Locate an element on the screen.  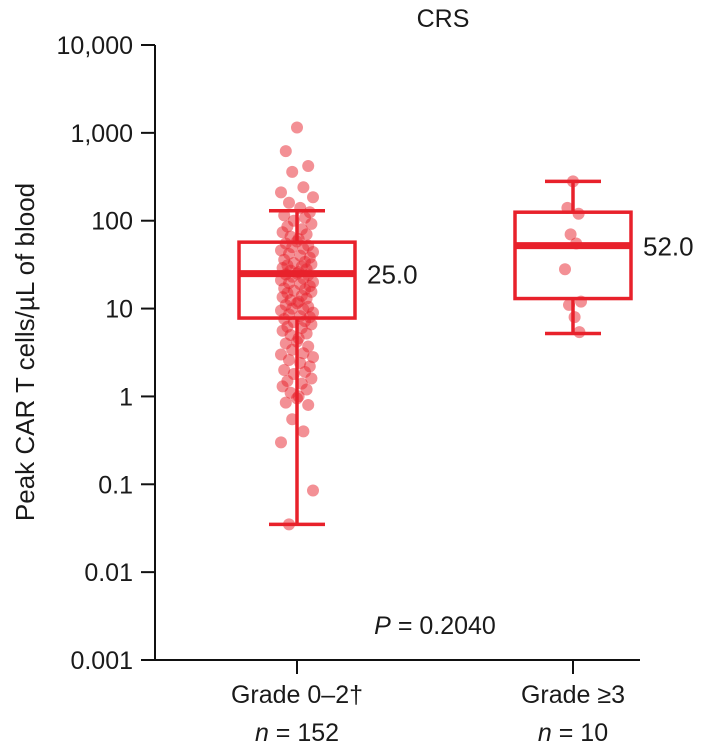
y-tick-label: 100 is located at coordinates (112, 222).